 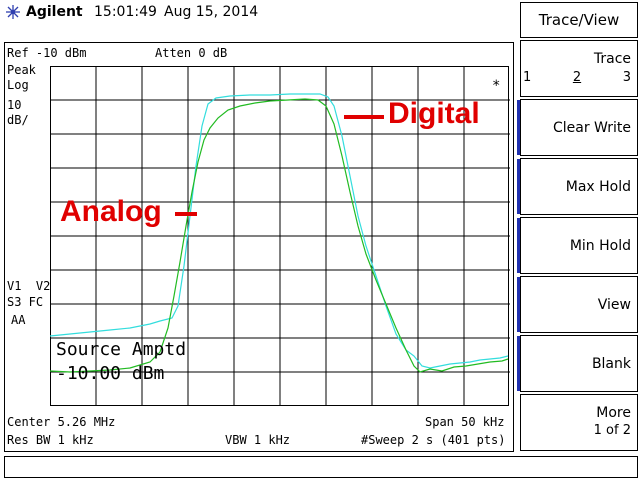 What do you see at coordinates (111, 211) in the screenshot?
I see `analog-annotation: Analog` at bounding box center [111, 211].